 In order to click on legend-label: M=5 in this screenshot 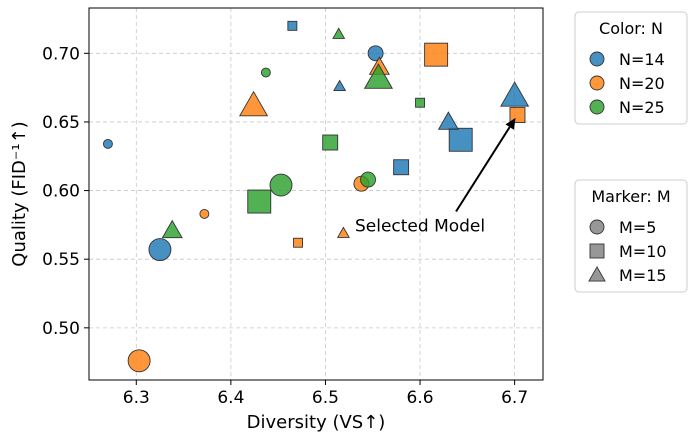, I will do `click(637, 227)`.